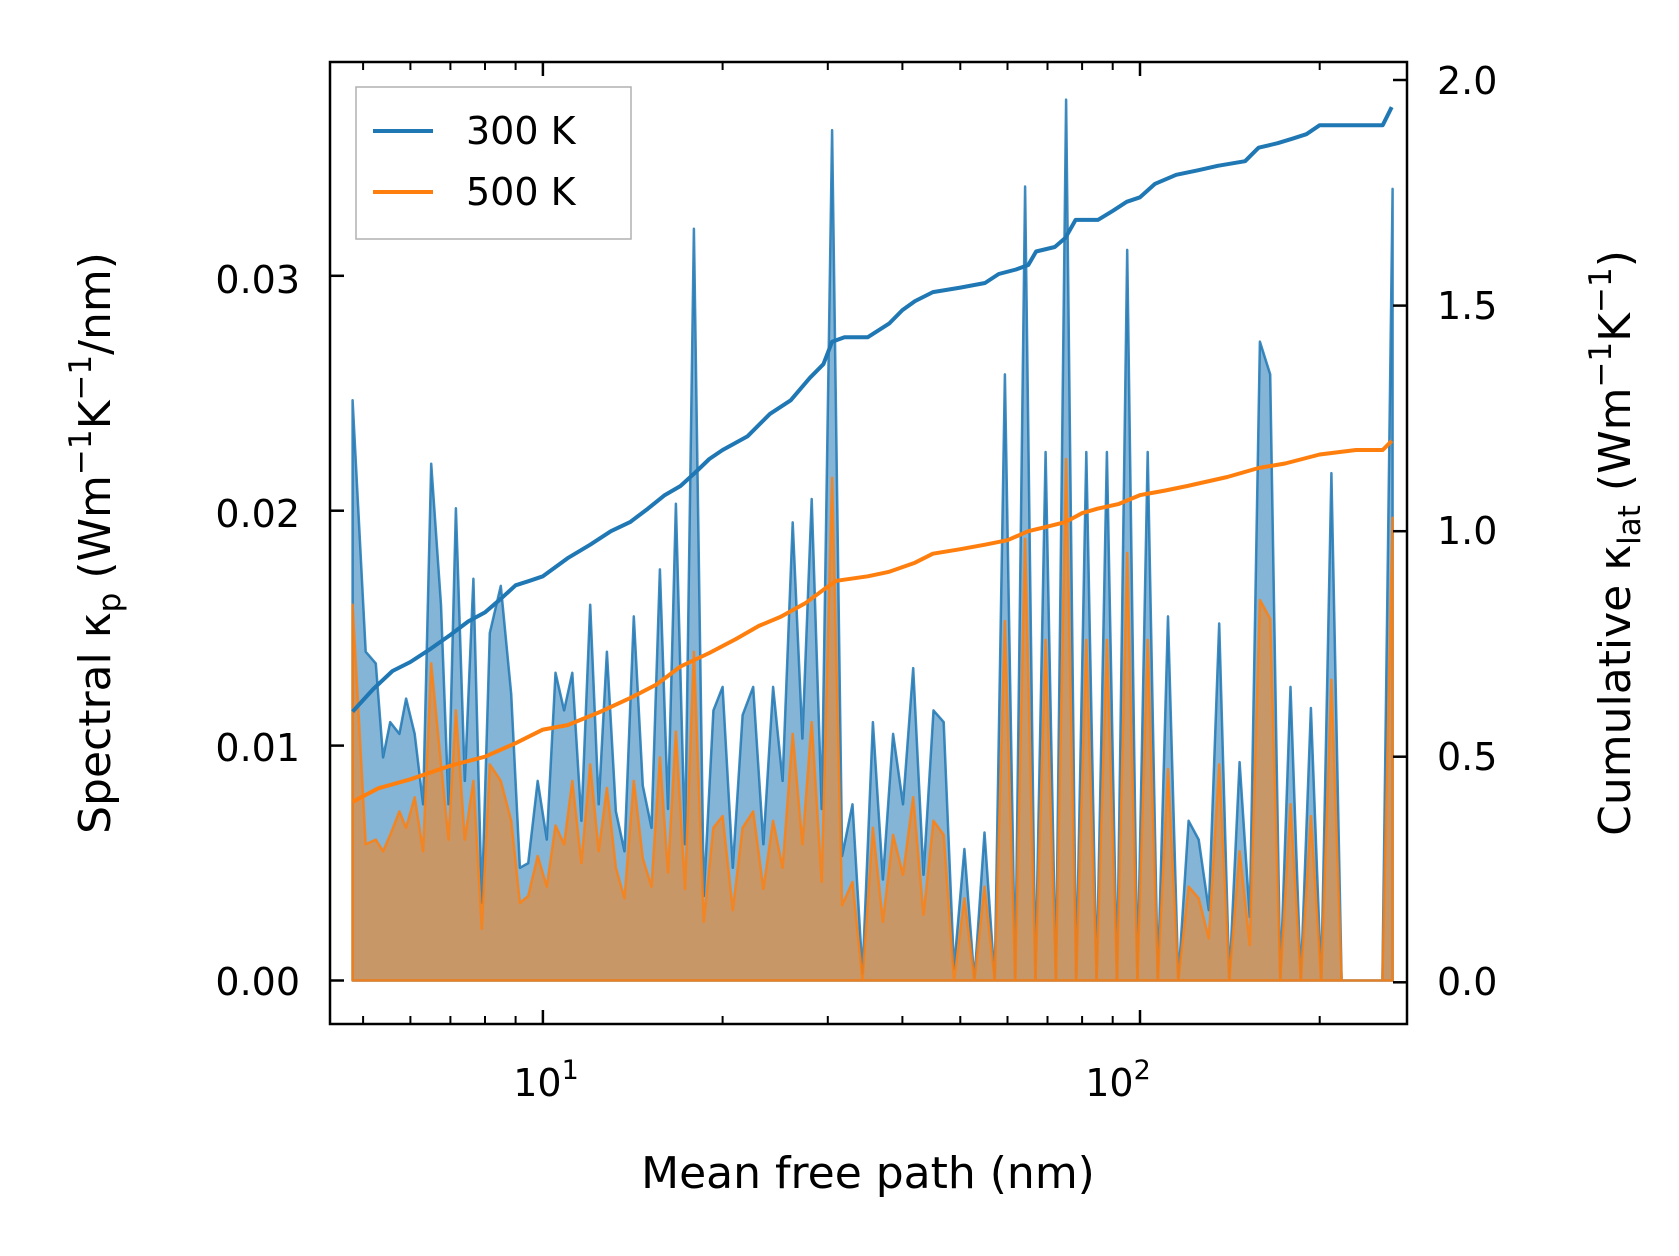 Image resolution: width=1679 pixels, height=1256 pixels. What do you see at coordinates (521, 192) in the screenshot?
I see `legend-label-500k: 500 K` at bounding box center [521, 192].